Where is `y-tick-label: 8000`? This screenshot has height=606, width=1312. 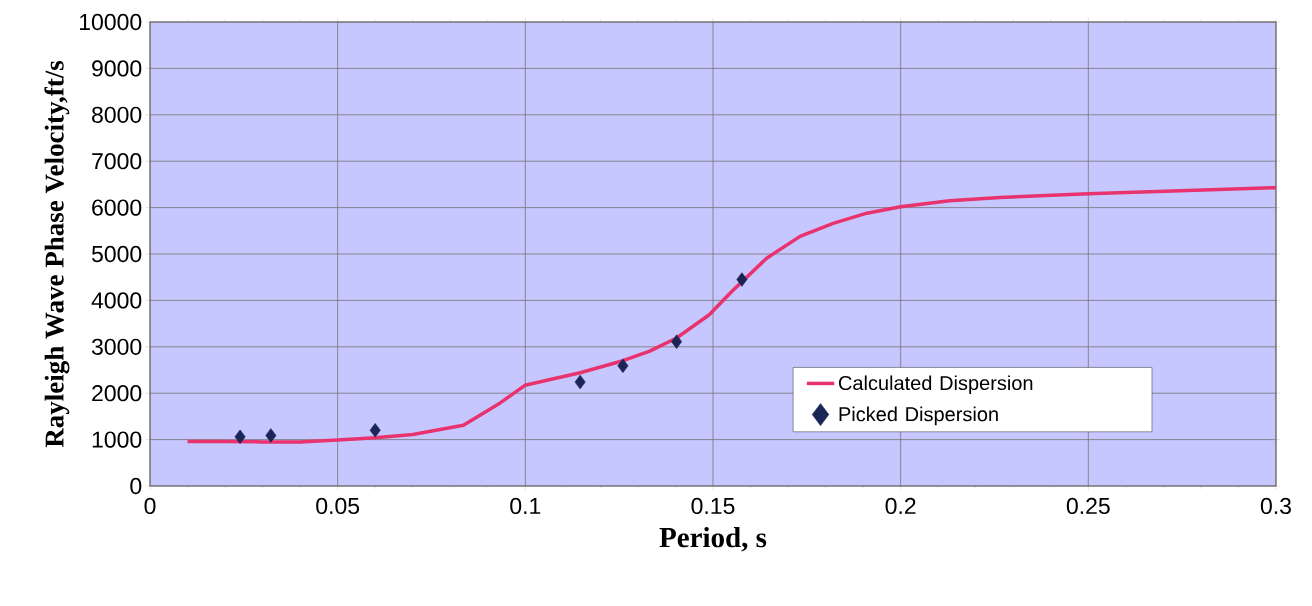 y-tick-label: 8000 is located at coordinates (117, 114).